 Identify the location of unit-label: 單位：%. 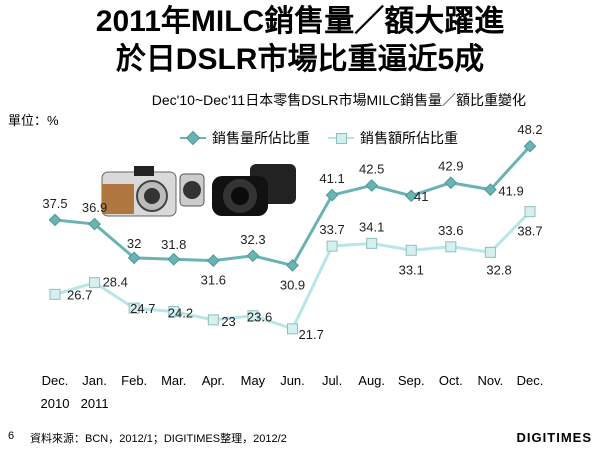
(33, 120).